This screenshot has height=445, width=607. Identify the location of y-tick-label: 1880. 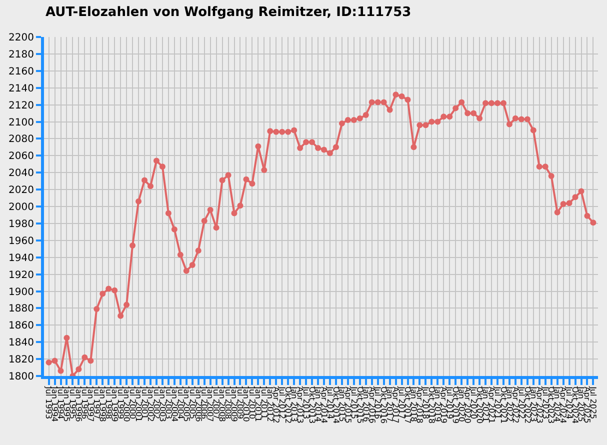
(21, 309).